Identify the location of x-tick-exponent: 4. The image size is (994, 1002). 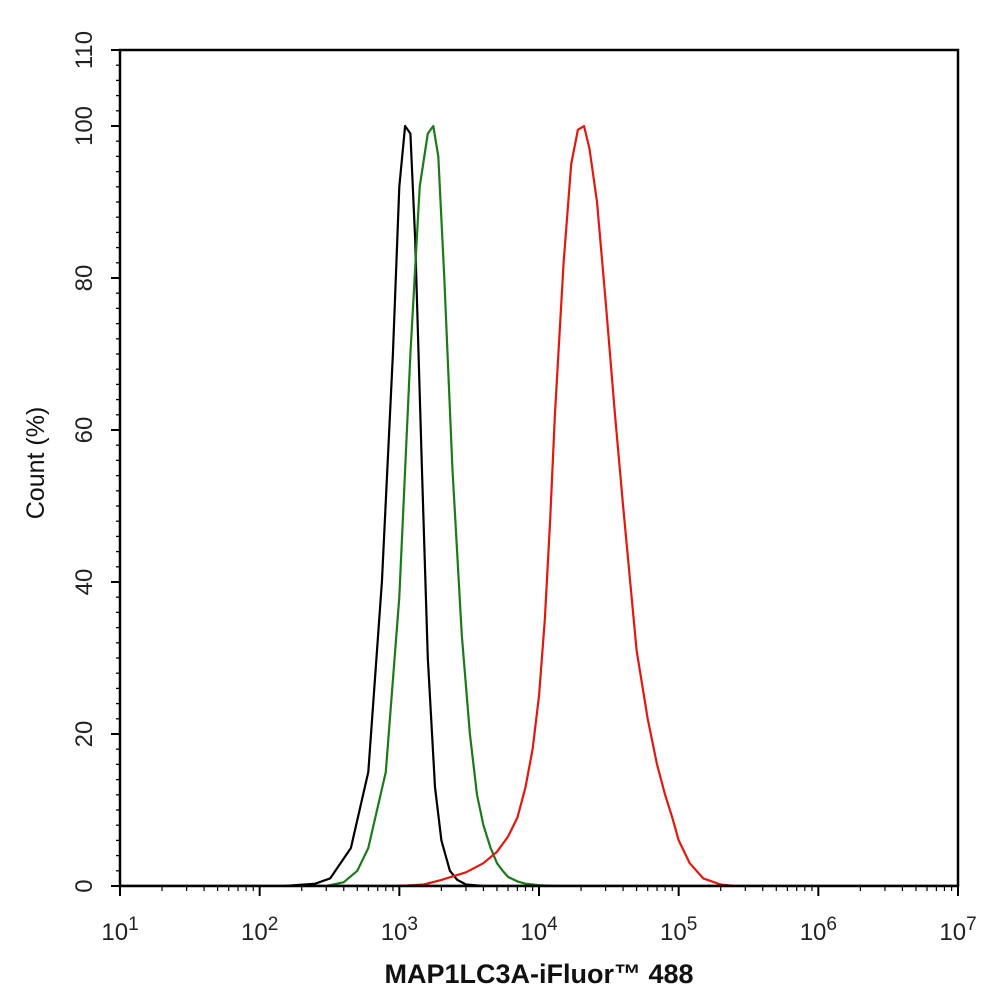
(552, 924).